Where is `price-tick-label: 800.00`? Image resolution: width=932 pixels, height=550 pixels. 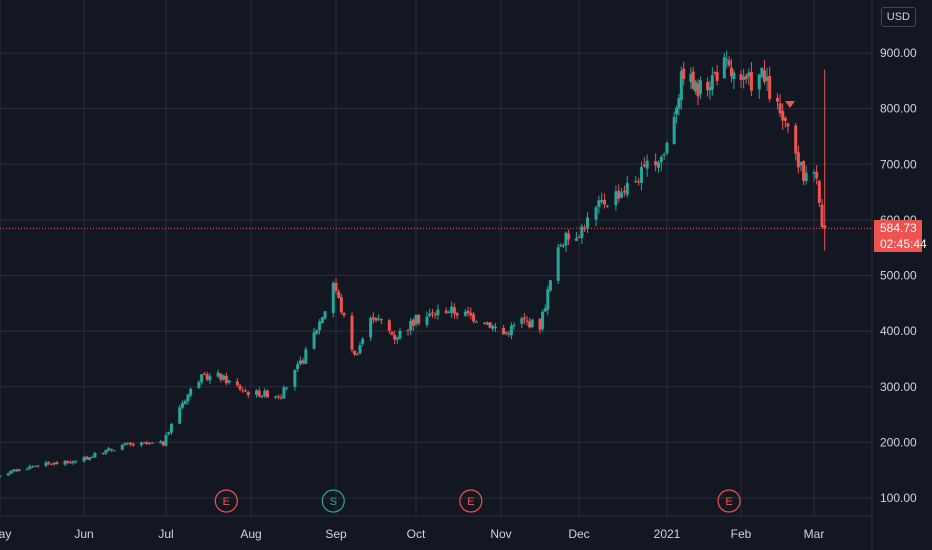 price-tick-label: 800.00 is located at coordinates (898, 109).